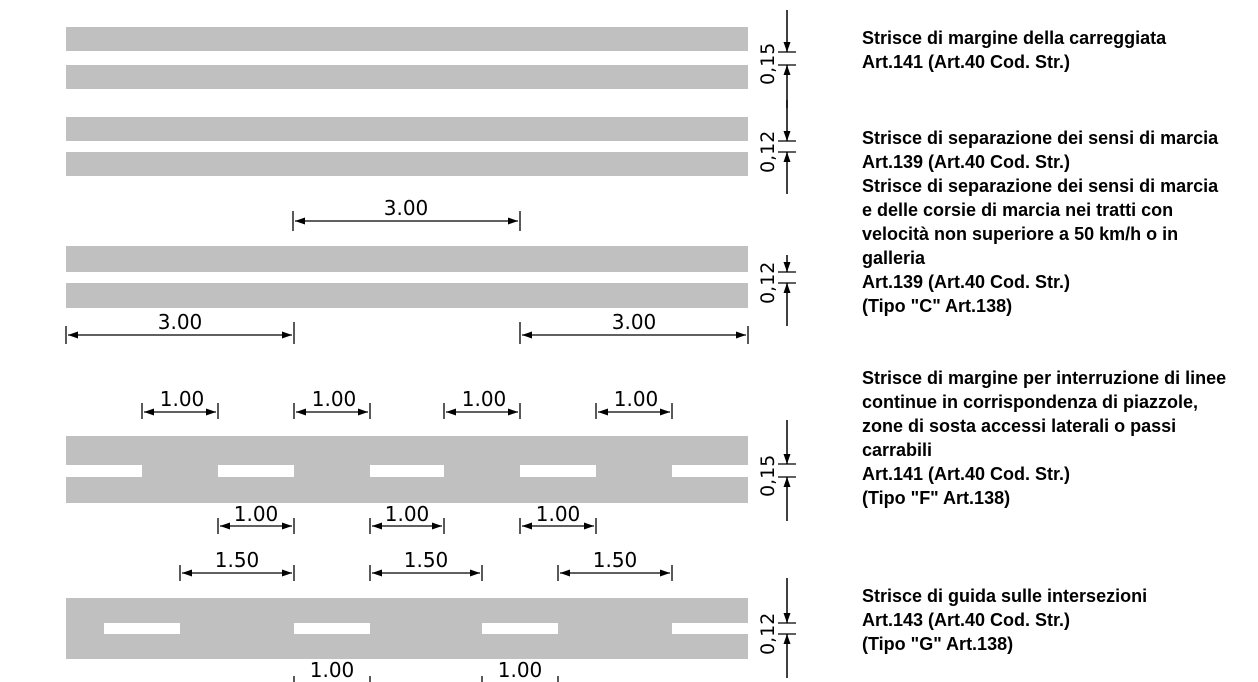 This screenshot has height=682, width=1258. What do you see at coordinates (1020, 234) in the screenshot?
I see `description-line: velocità non superiore a 50 km/h o in` at bounding box center [1020, 234].